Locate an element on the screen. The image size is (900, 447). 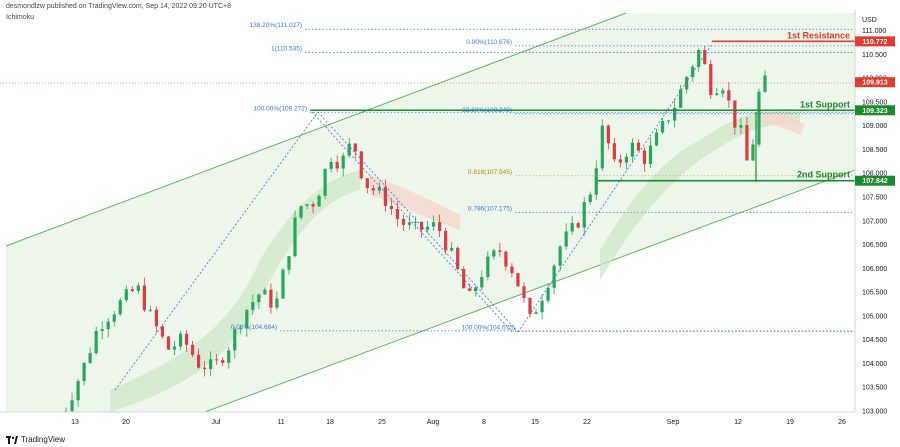
x-tick-label: 18 is located at coordinates (330, 422).